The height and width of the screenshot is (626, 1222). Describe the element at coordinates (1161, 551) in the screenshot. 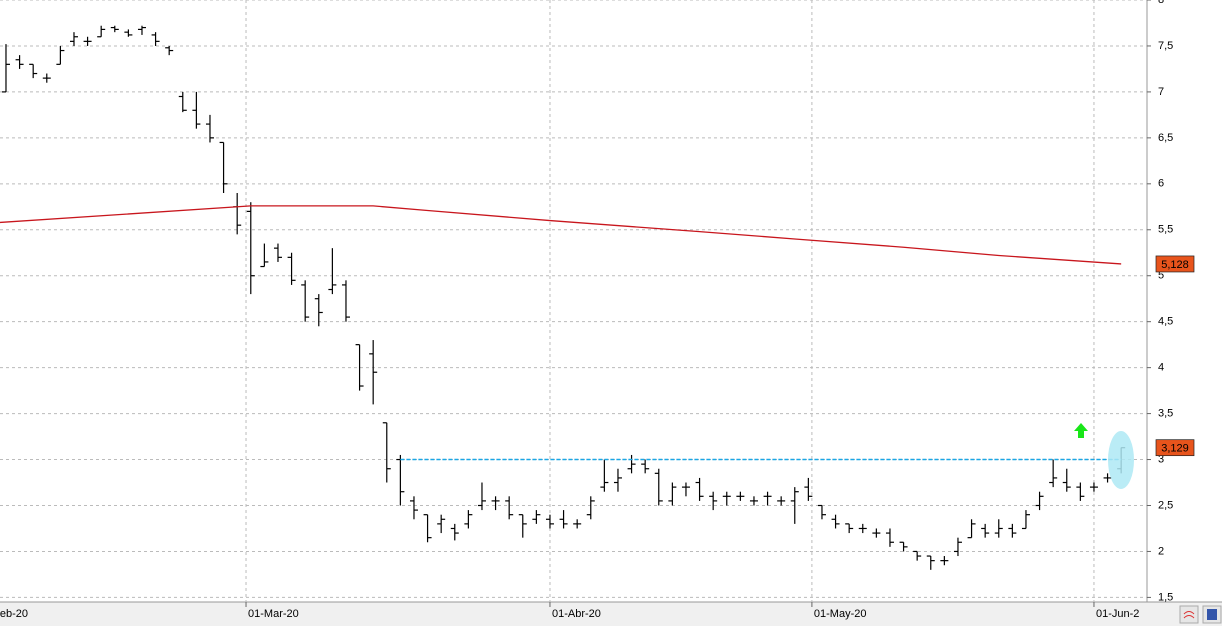

I see `y-tick-label: 2` at that location.